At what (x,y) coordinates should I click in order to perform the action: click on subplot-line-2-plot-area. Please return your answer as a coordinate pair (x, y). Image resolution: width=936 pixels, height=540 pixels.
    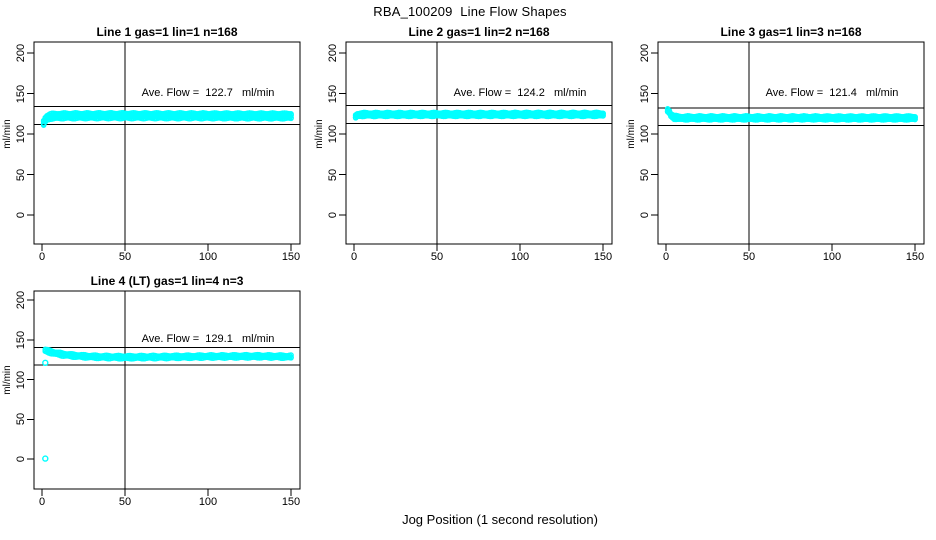
    Looking at the image, I should click on (476, 146).